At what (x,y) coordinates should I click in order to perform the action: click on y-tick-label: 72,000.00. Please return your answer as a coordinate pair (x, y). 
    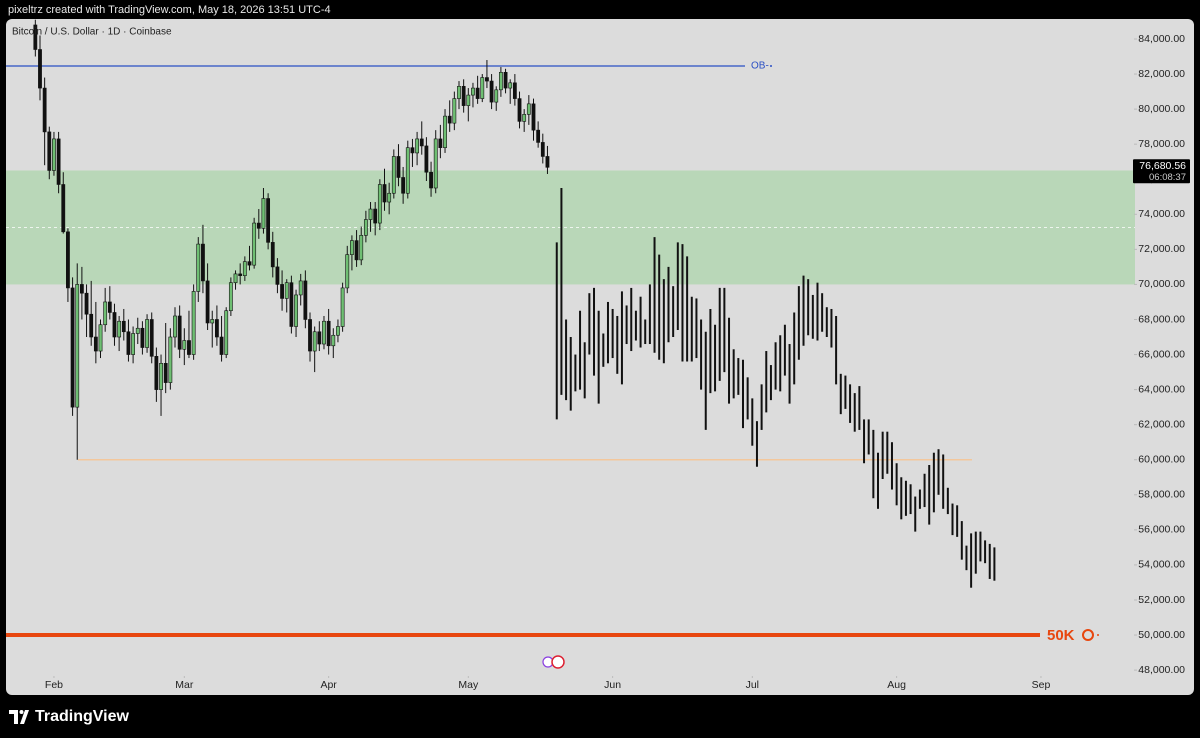
    Looking at the image, I should click on (1161, 249).